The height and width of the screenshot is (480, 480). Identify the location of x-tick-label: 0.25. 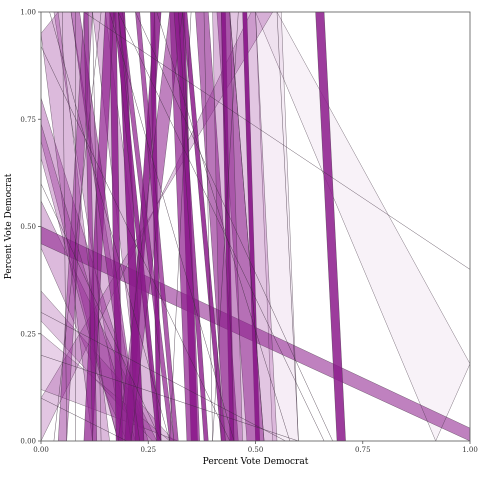
(148, 450).